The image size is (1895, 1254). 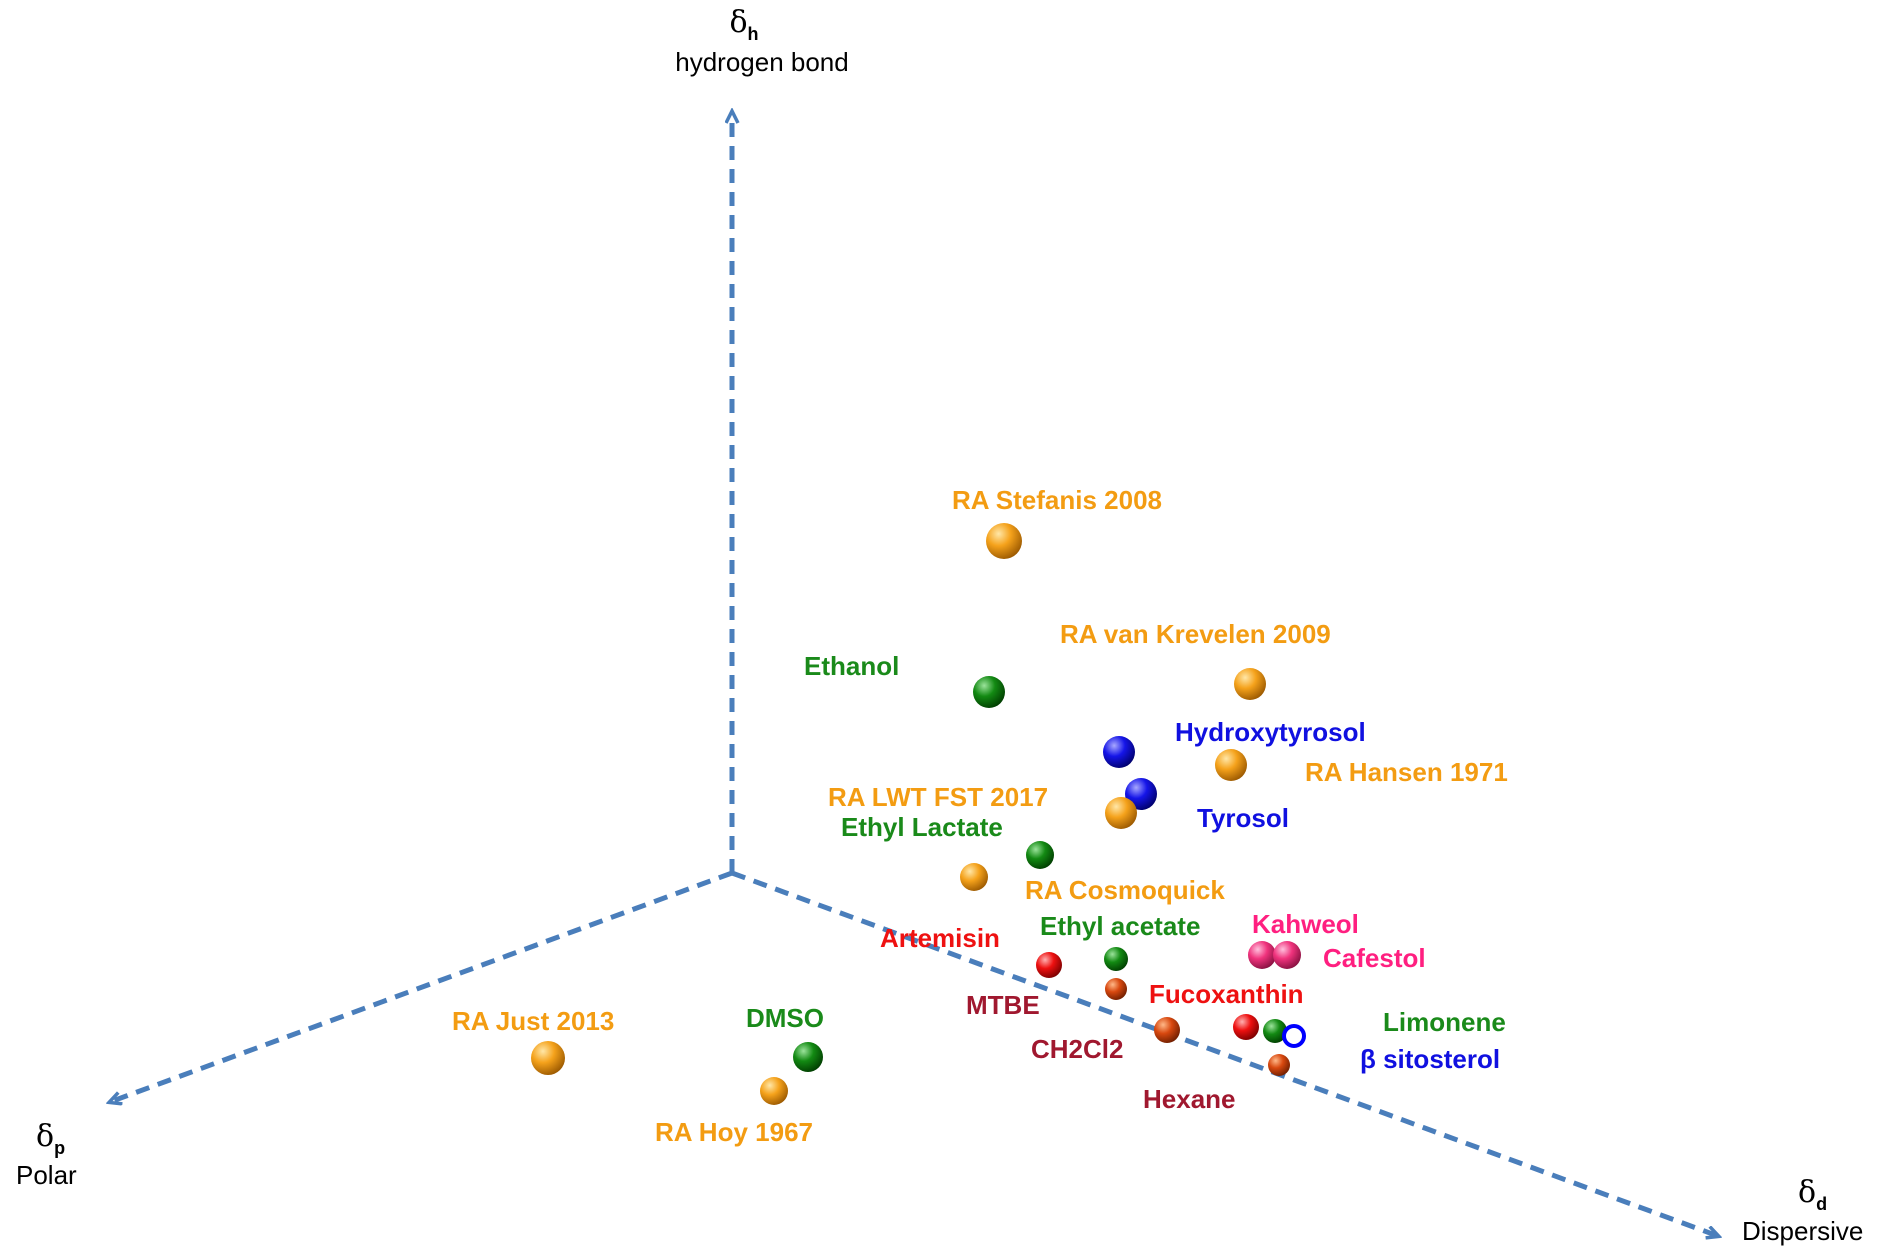 I want to click on label-limonene: Limonene, so click(x=1444, y=1022).